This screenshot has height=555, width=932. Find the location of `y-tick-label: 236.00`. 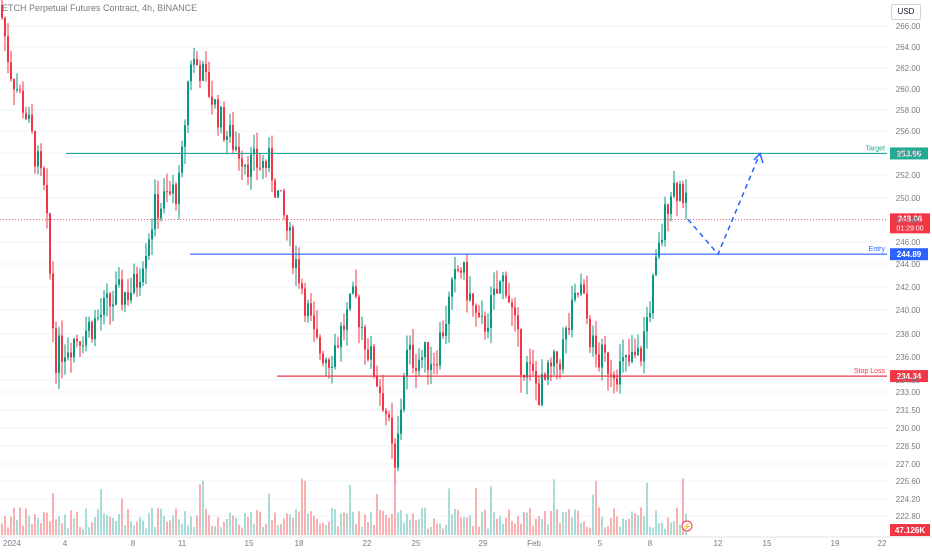

y-tick-label: 236.00 is located at coordinates (908, 357).